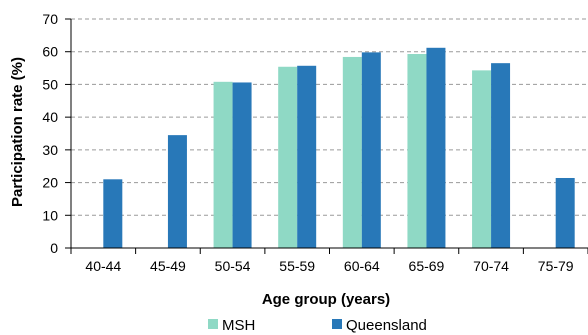 The width and height of the screenshot is (588, 335). I want to click on y-tick-label-30: 30, so click(50, 150).